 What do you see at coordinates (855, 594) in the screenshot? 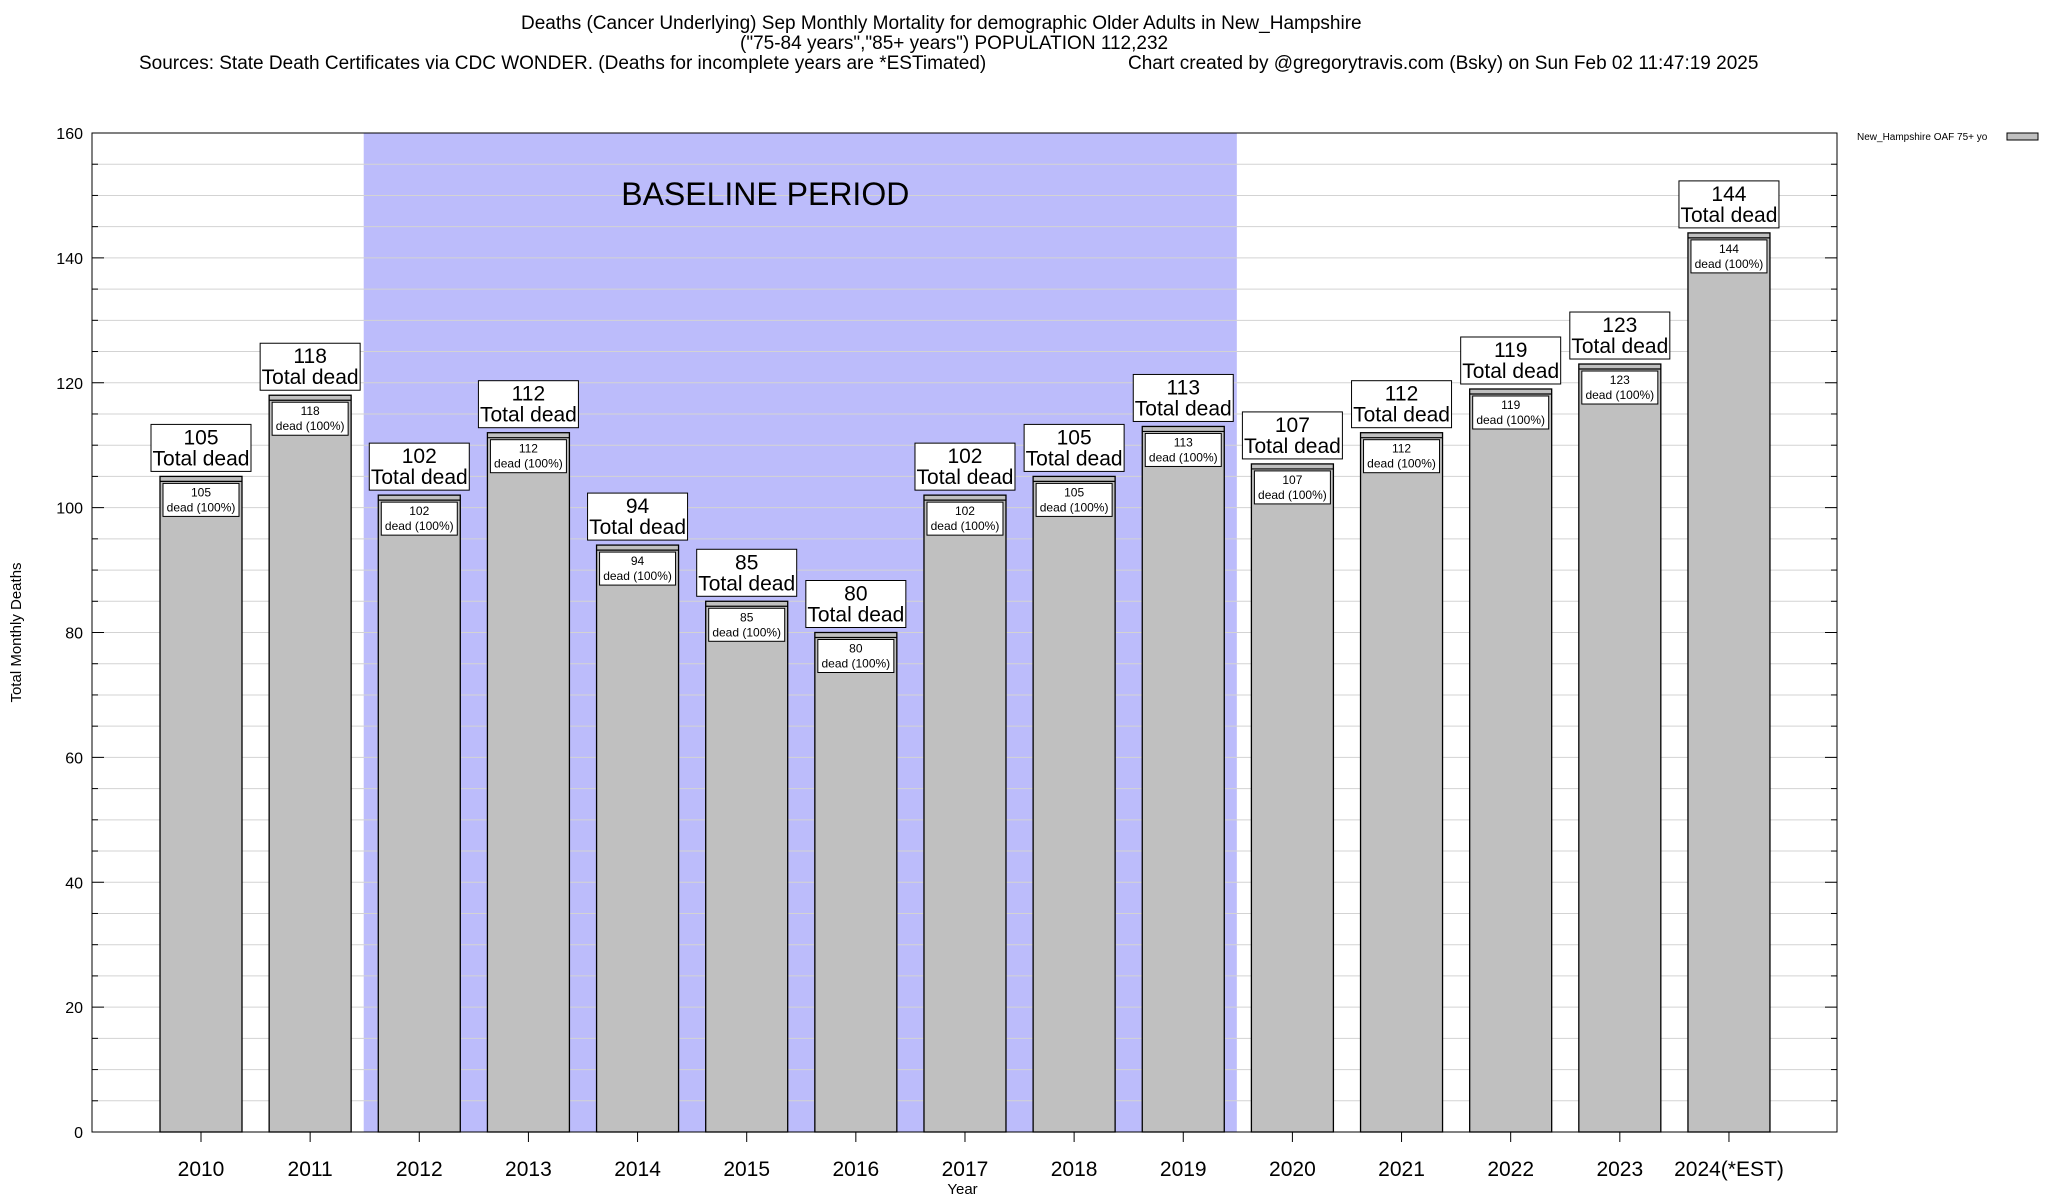
I see `total-label-value: 80` at bounding box center [855, 594].